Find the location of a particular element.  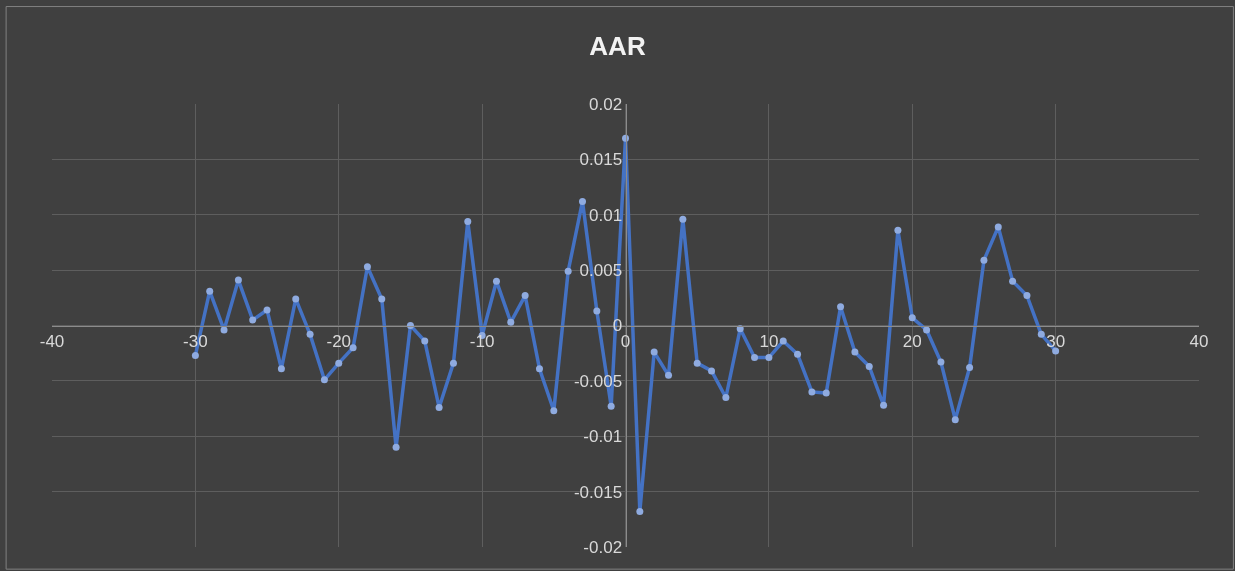

y-tick-label: 0 is located at coordinates (617, 326).